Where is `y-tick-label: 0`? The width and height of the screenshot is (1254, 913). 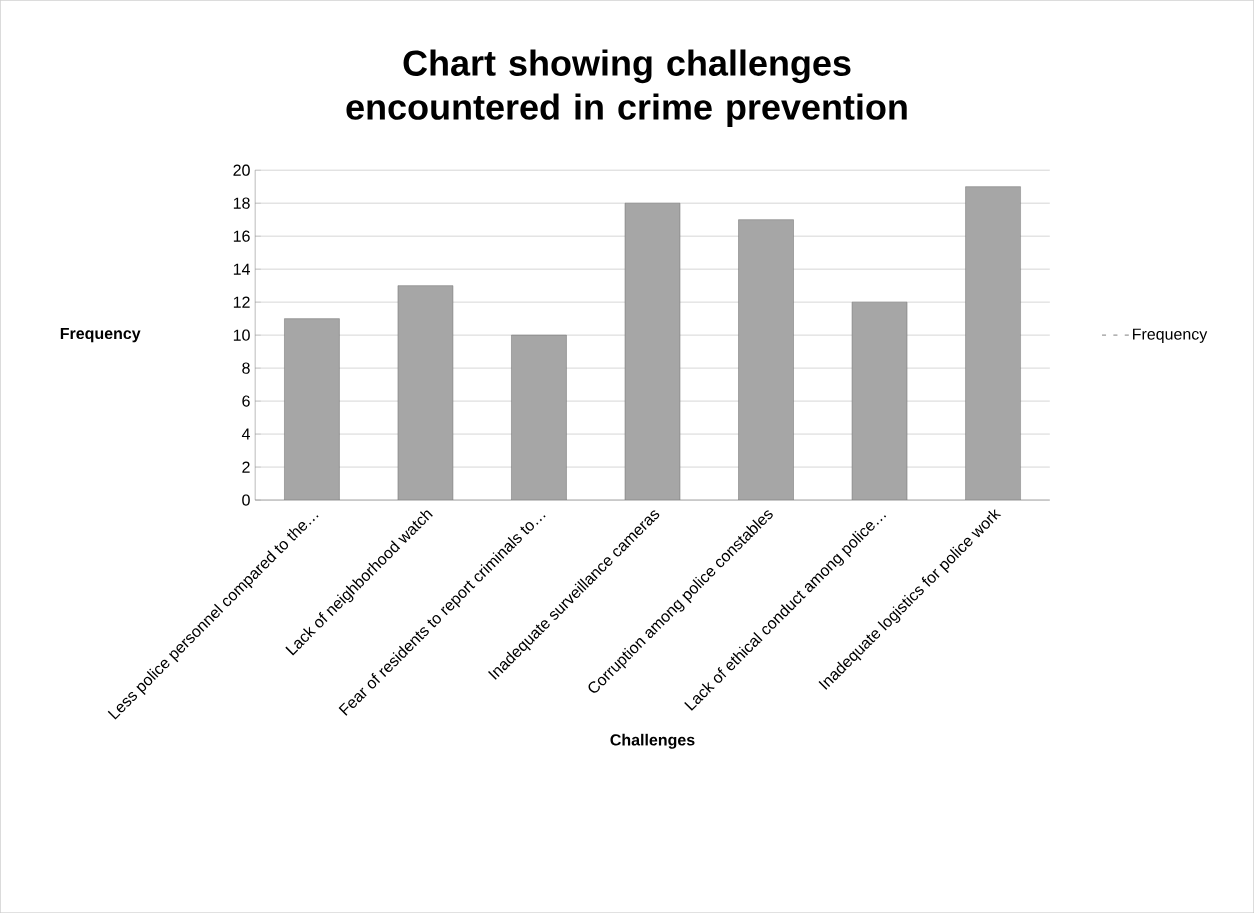 y-tick-label: 0 is located at coordinates (246, 500).